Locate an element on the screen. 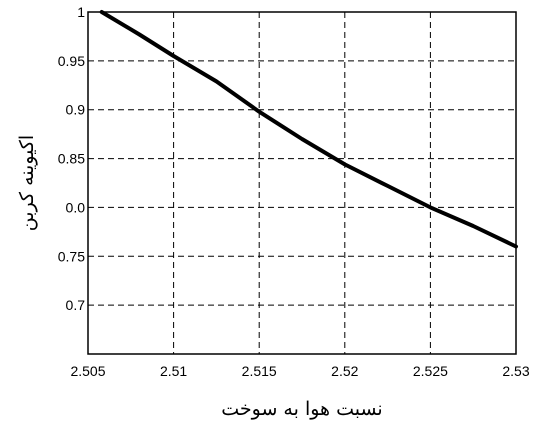 This screenshot has height=432, width=539. y-tick-labels: 1 0.95 0.9 0.85 0.0 0.75 0.7 is located at coordinates (71, 158).